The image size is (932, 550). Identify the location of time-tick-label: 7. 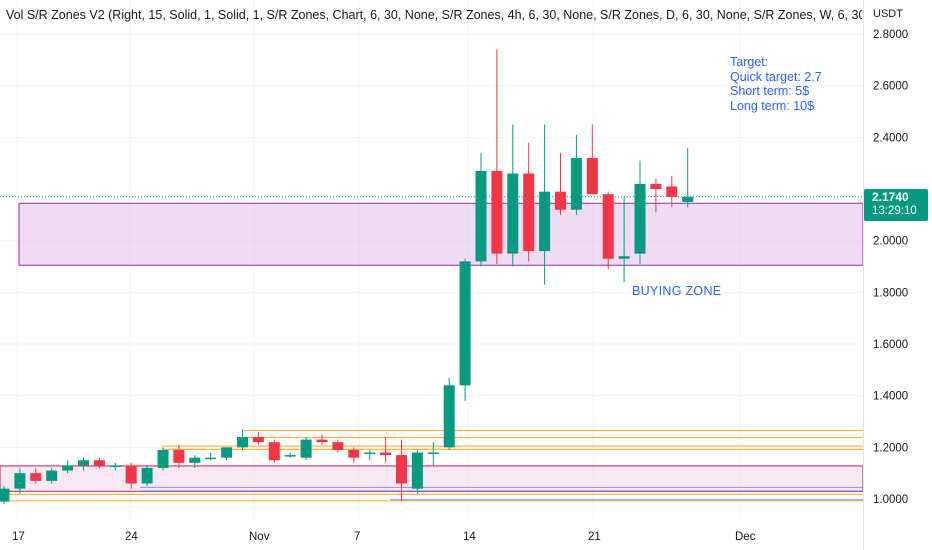
(357, 537).